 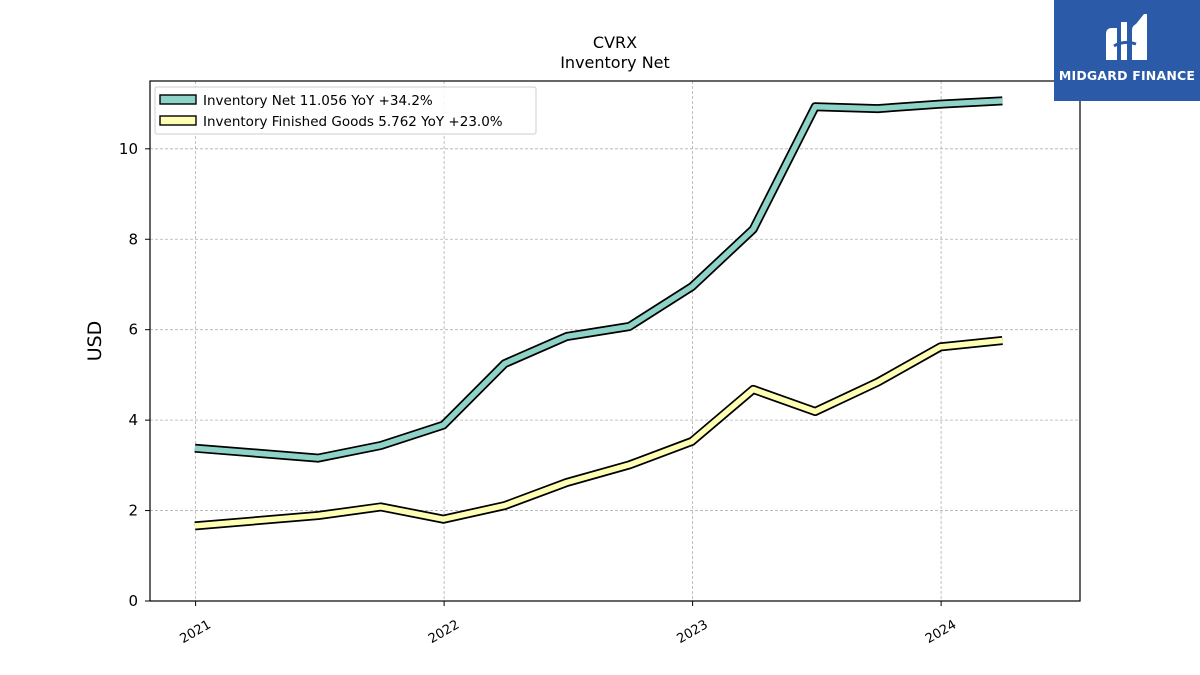 What do you see at coordinates (1127, 75) in the screenshot?
I see `logo-text: MIDGARD FINANCE` at bounding box center [1127, 75].